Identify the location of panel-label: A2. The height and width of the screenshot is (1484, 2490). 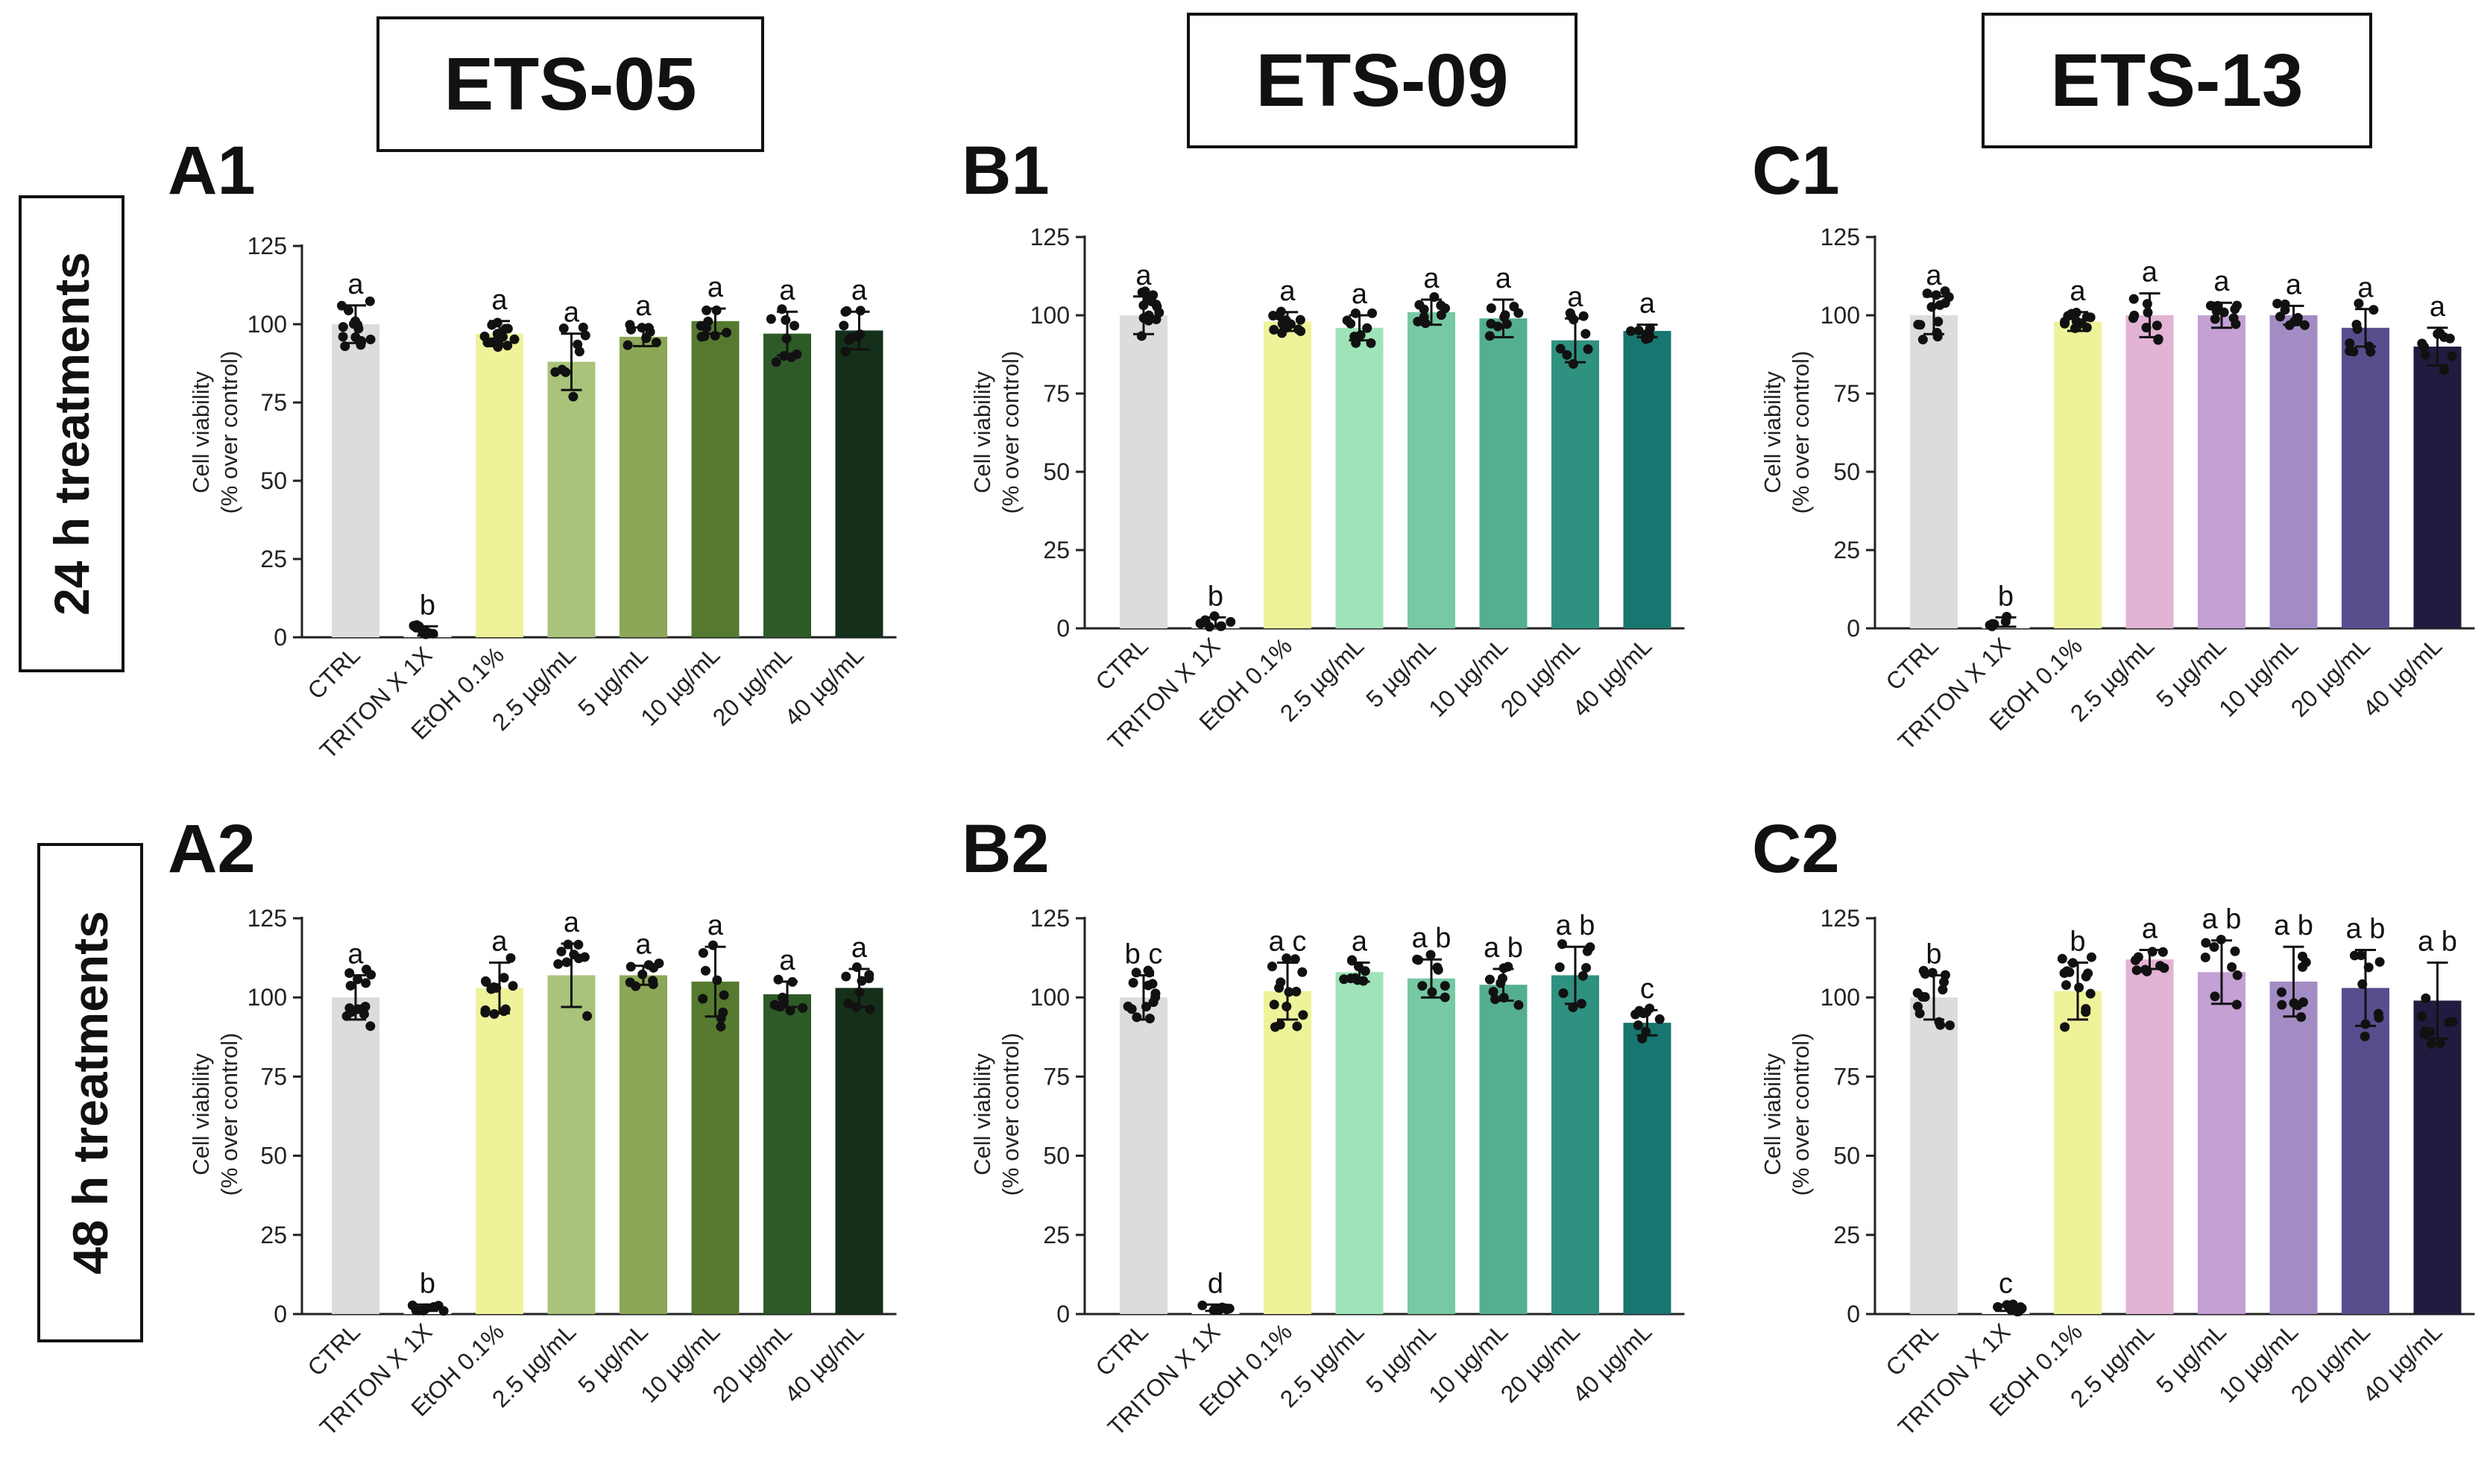
(212, 849).